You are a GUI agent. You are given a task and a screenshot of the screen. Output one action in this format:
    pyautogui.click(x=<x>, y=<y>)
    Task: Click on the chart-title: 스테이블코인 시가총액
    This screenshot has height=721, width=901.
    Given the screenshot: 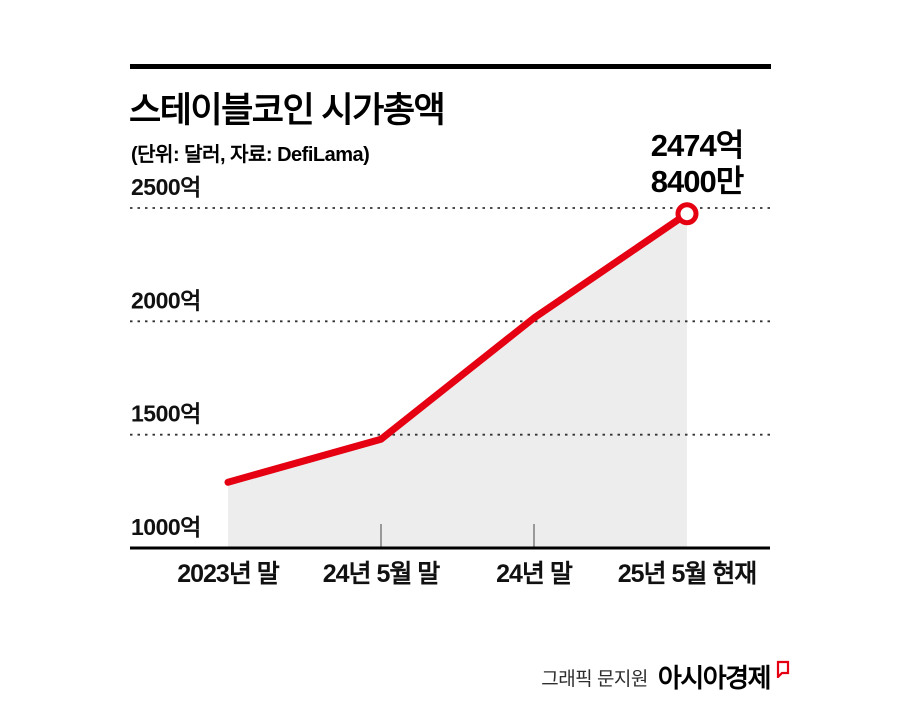 What is the action you would take?
    pyautogui.click(x=287, y=110)
    